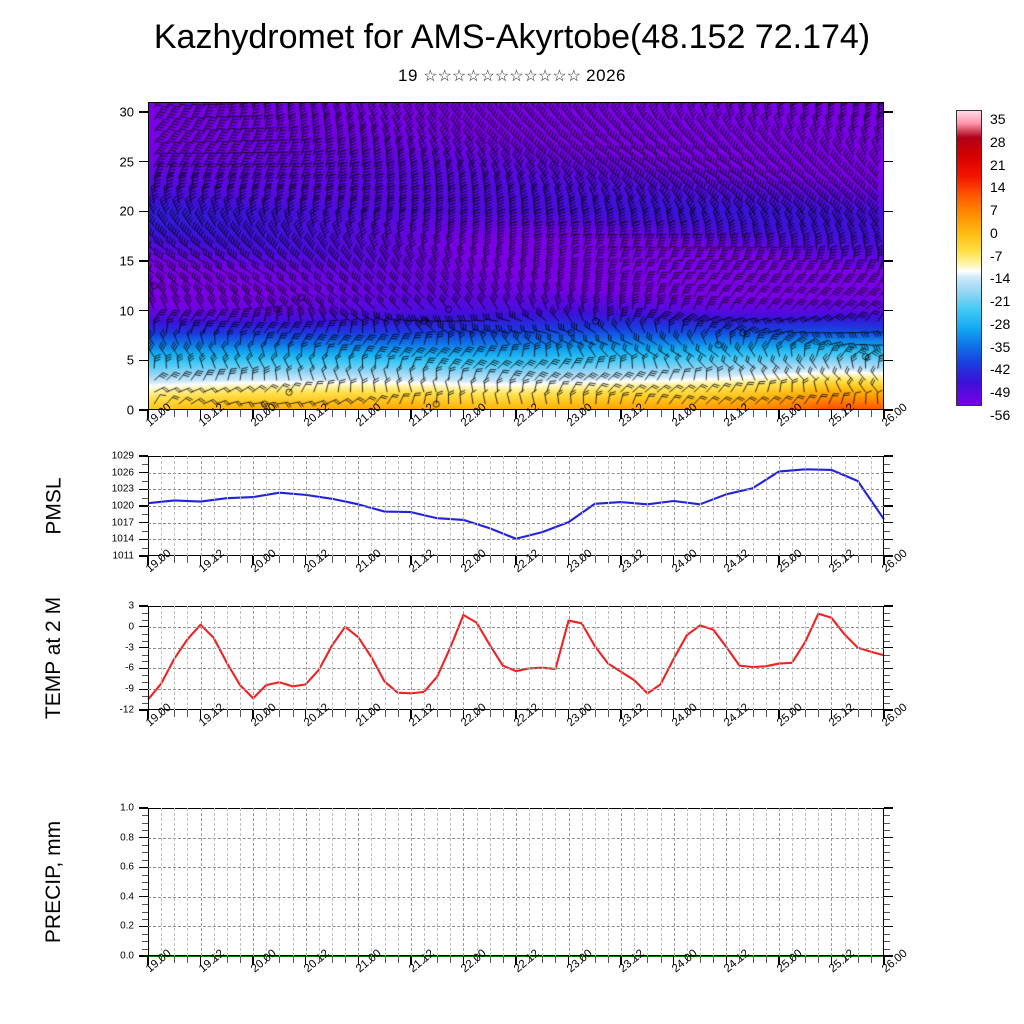 The width and height of the screenshot is (1024, 1024). What do you see at coordinates (131, 606) in the screenshot?
I see `y-axis-label: 3` at bounding box center [131, 606].